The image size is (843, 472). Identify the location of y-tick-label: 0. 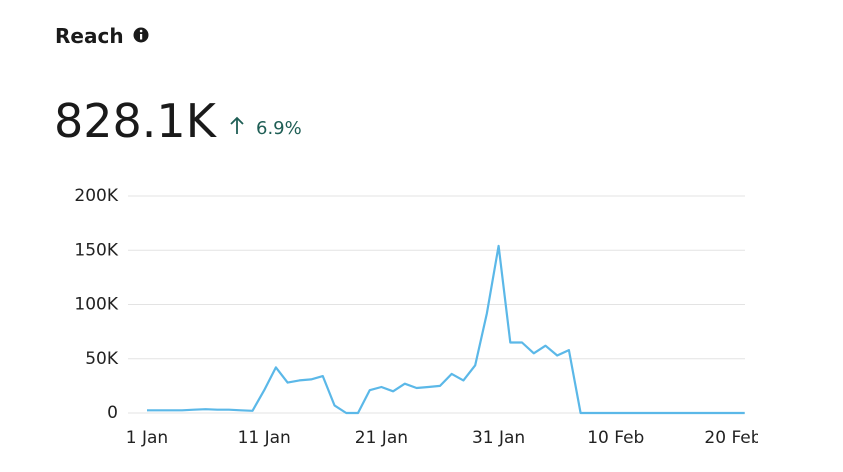
(112, 413).